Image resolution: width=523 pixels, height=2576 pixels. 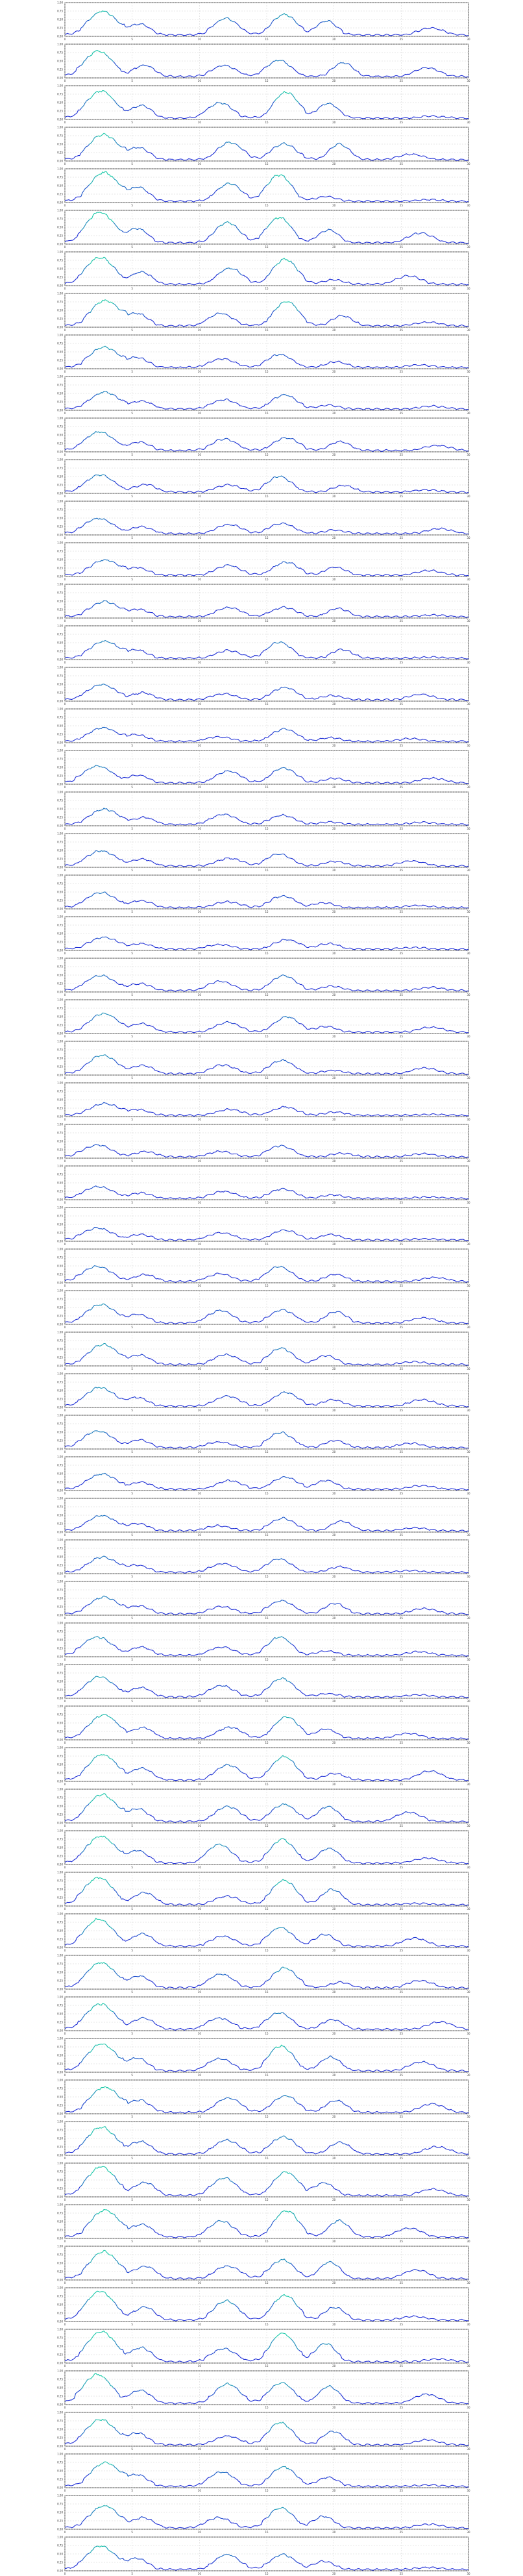 What do you see at coordinates (334, 1659) in the screenshot?
I see `x-tick-label: 20` at bounding box center [334, 1659].